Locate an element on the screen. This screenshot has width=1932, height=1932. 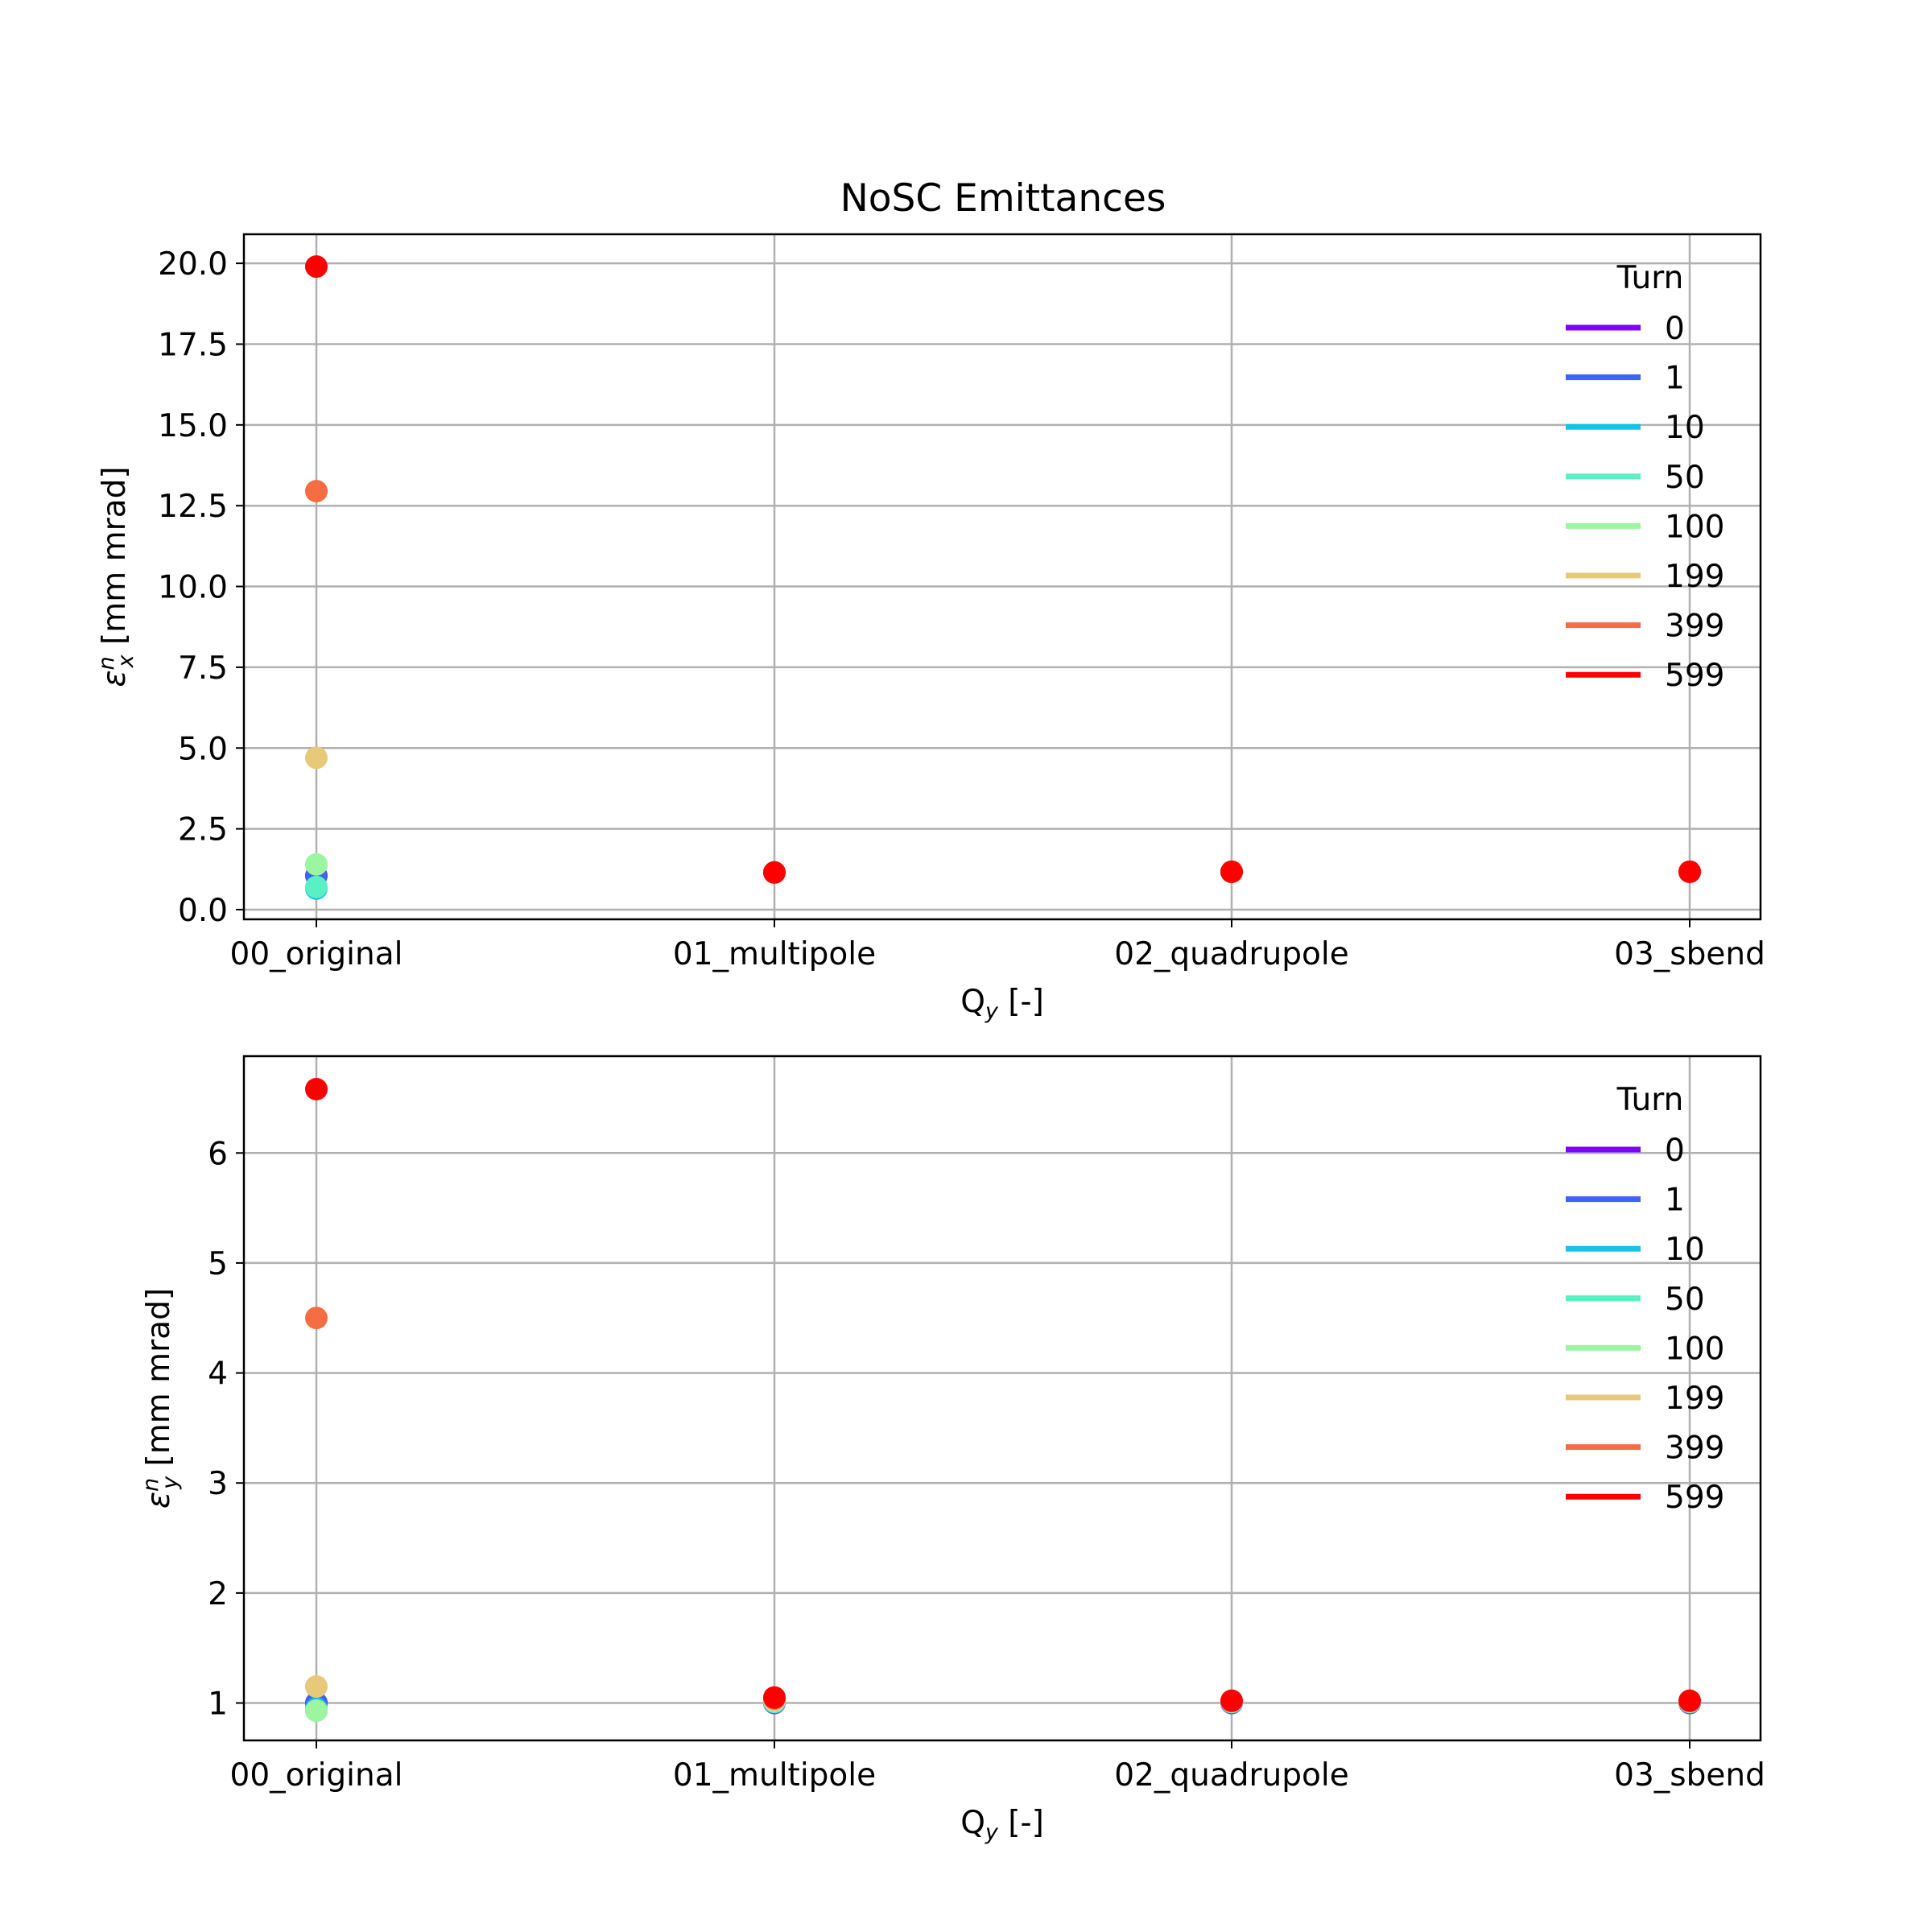
y-axis-label: εny [mm mrad] is located at coordinates (160, 1398).